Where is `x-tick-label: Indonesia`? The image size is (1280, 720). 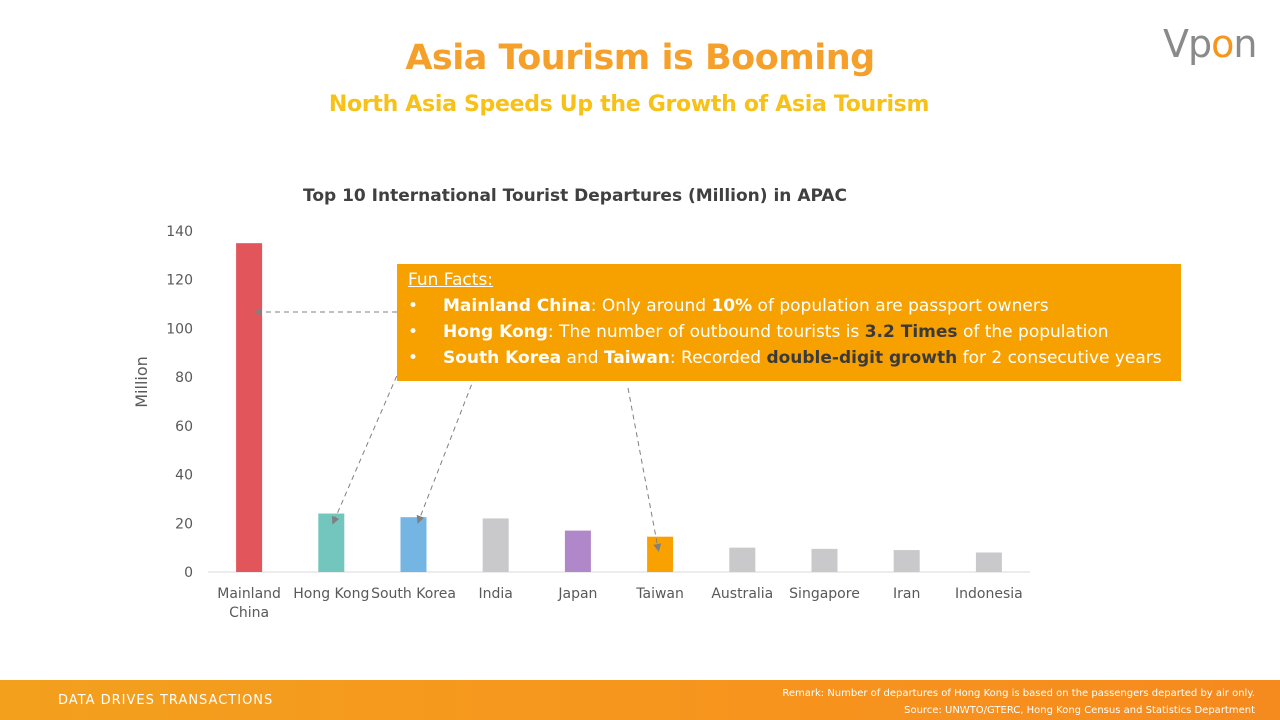 x-tick-label: Indonesia is located at coordinates (989, 594).